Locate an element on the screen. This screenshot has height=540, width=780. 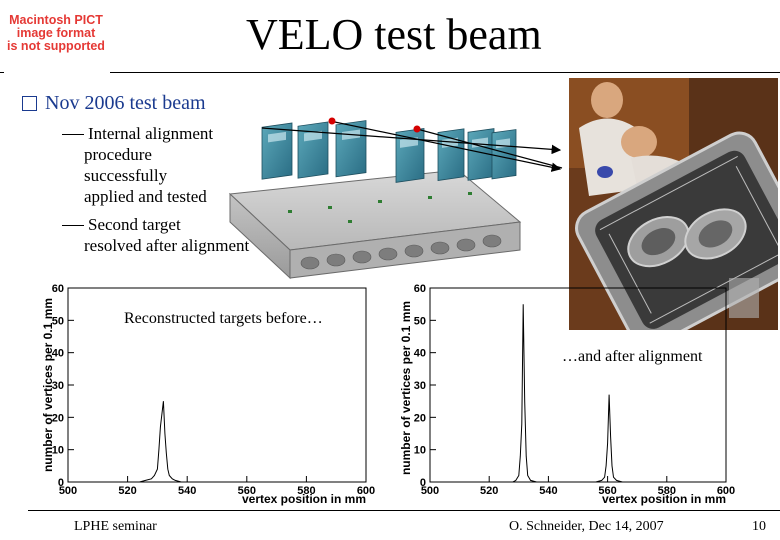
slide-title: VELO test beam is located at coordinates (394, 34).